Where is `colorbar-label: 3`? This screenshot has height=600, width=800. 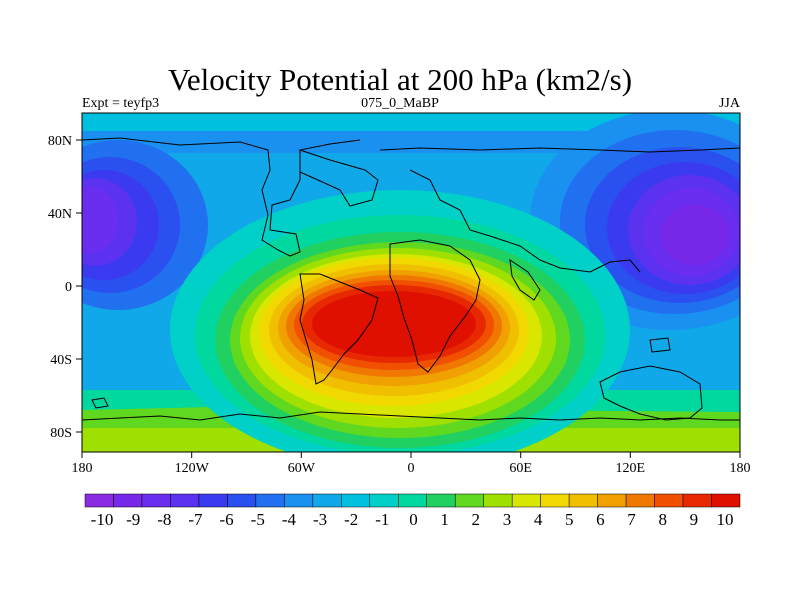
colorbar-label: 3 is located at coordinates (507, 519).